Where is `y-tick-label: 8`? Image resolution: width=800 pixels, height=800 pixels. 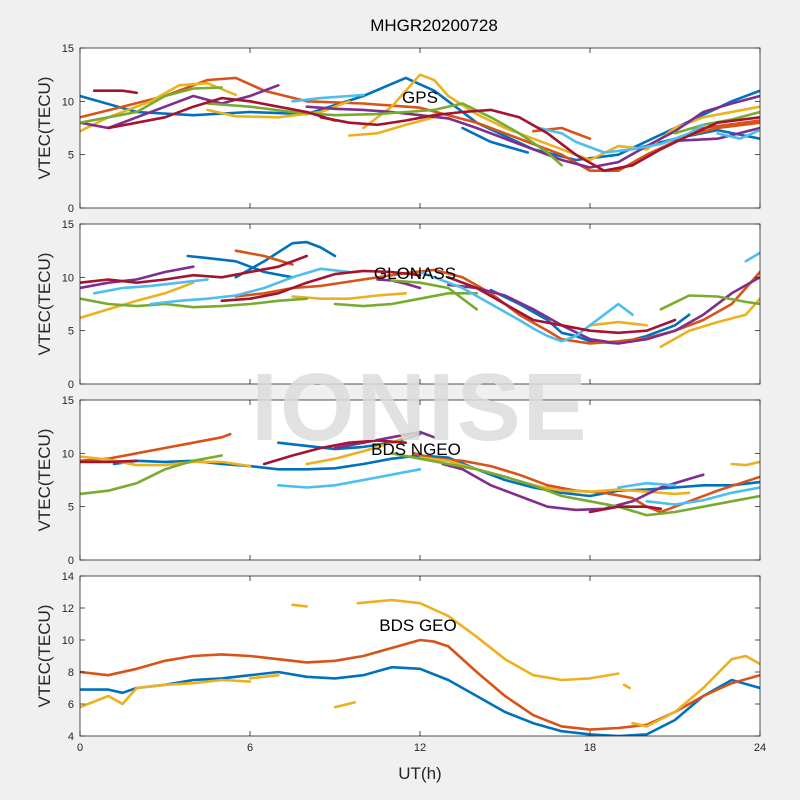
y-tick-label: 8 is located at coordinates (71, 673).